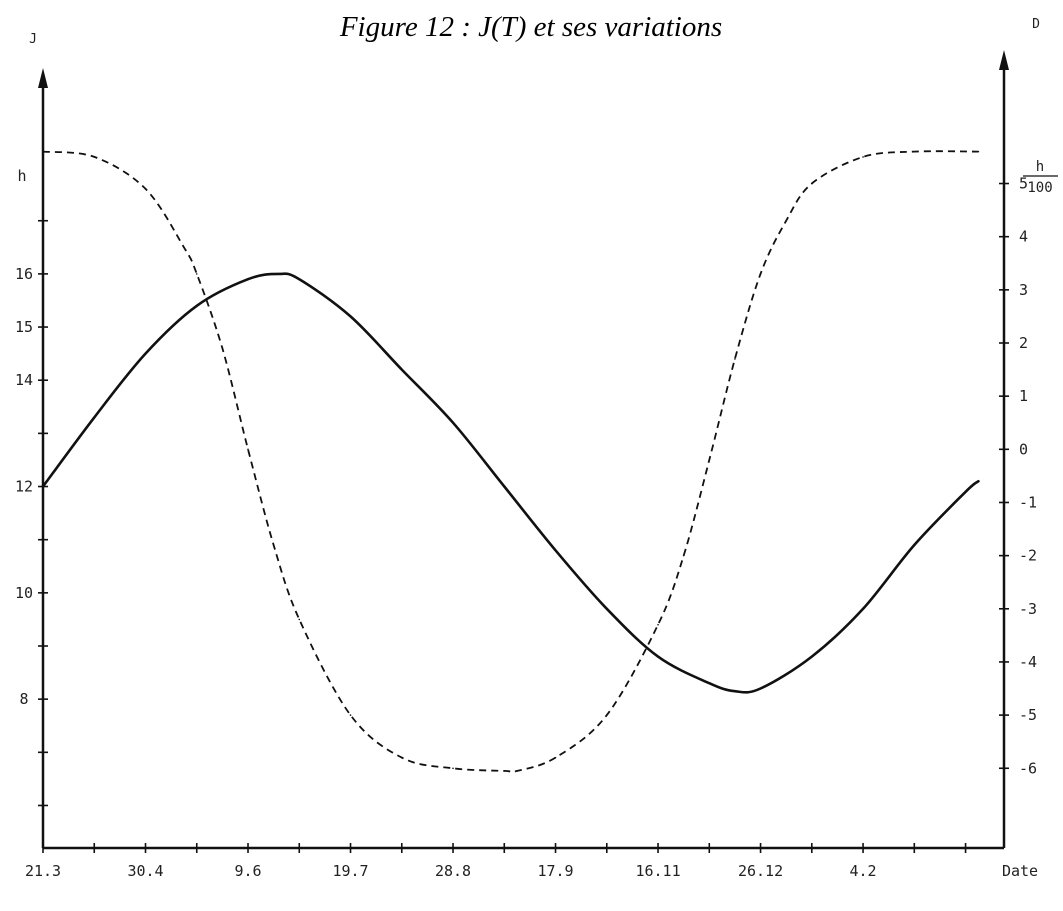  Describe the element at coordinates (760, 871) in the screenshot. I see `x-tick-label-7: 26.12` at that location.